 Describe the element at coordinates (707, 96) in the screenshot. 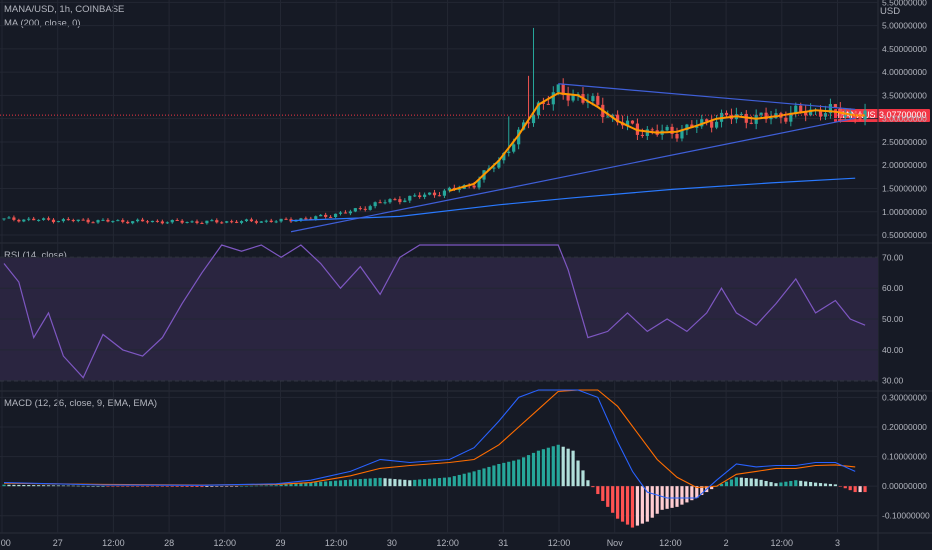

I see `trendline` at that location.